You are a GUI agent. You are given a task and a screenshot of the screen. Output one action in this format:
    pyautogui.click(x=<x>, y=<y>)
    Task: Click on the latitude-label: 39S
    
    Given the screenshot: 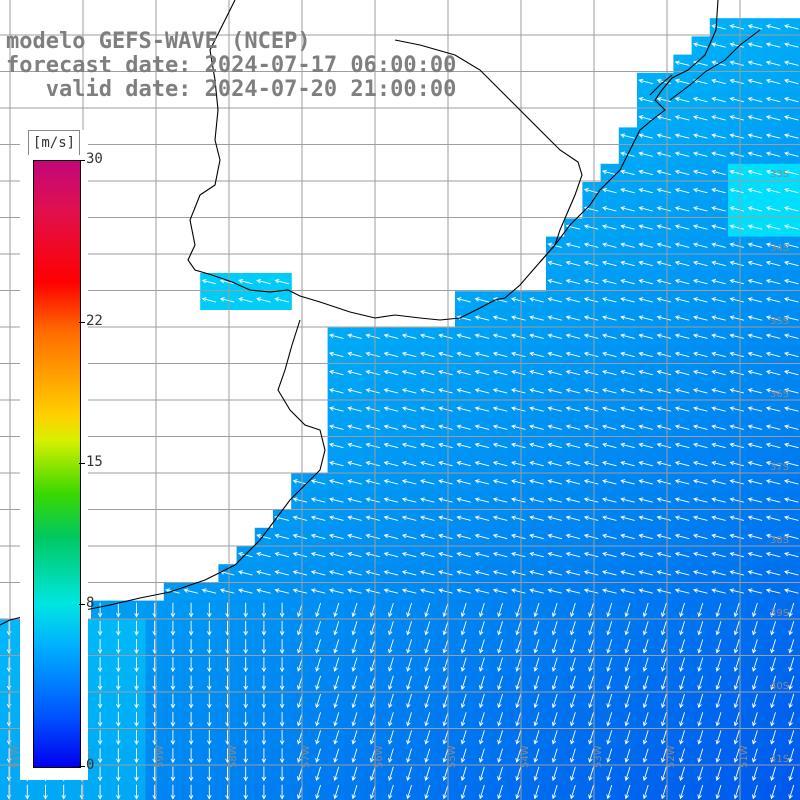 What is the action you would take?
    pyautogui.click(x=779, y=613)
    